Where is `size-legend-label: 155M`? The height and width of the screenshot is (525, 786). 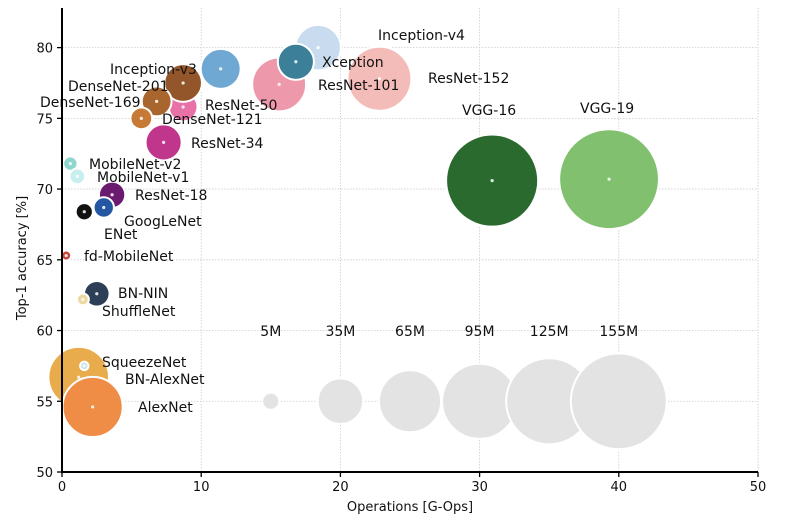 size-legend-label: 155M is located at coordinates (618, 332).